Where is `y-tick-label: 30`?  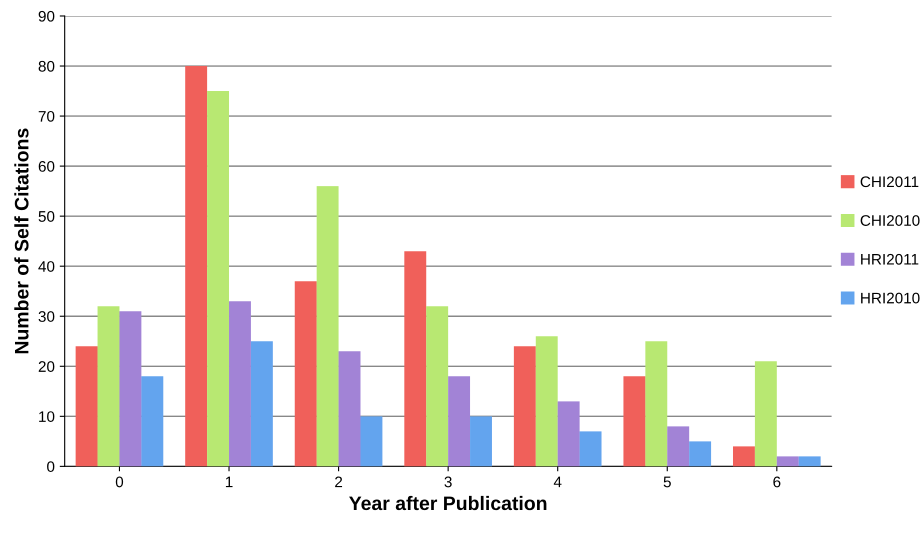
y-tick-label: 30 is located at coordinates (46, 316).